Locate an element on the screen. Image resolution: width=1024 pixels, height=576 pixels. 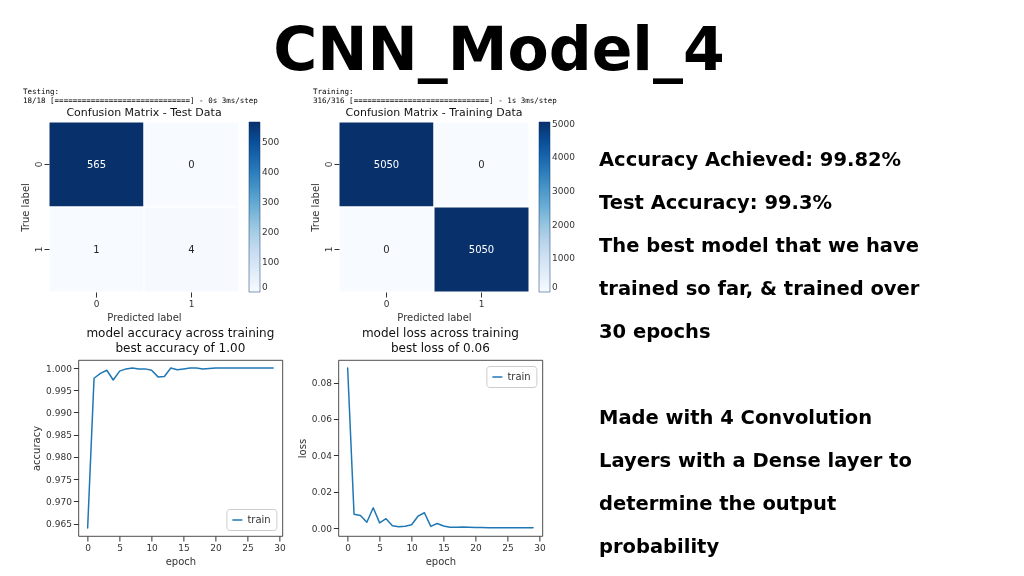
y-tick-label: 0.975 is located at coordinates (59, 479).